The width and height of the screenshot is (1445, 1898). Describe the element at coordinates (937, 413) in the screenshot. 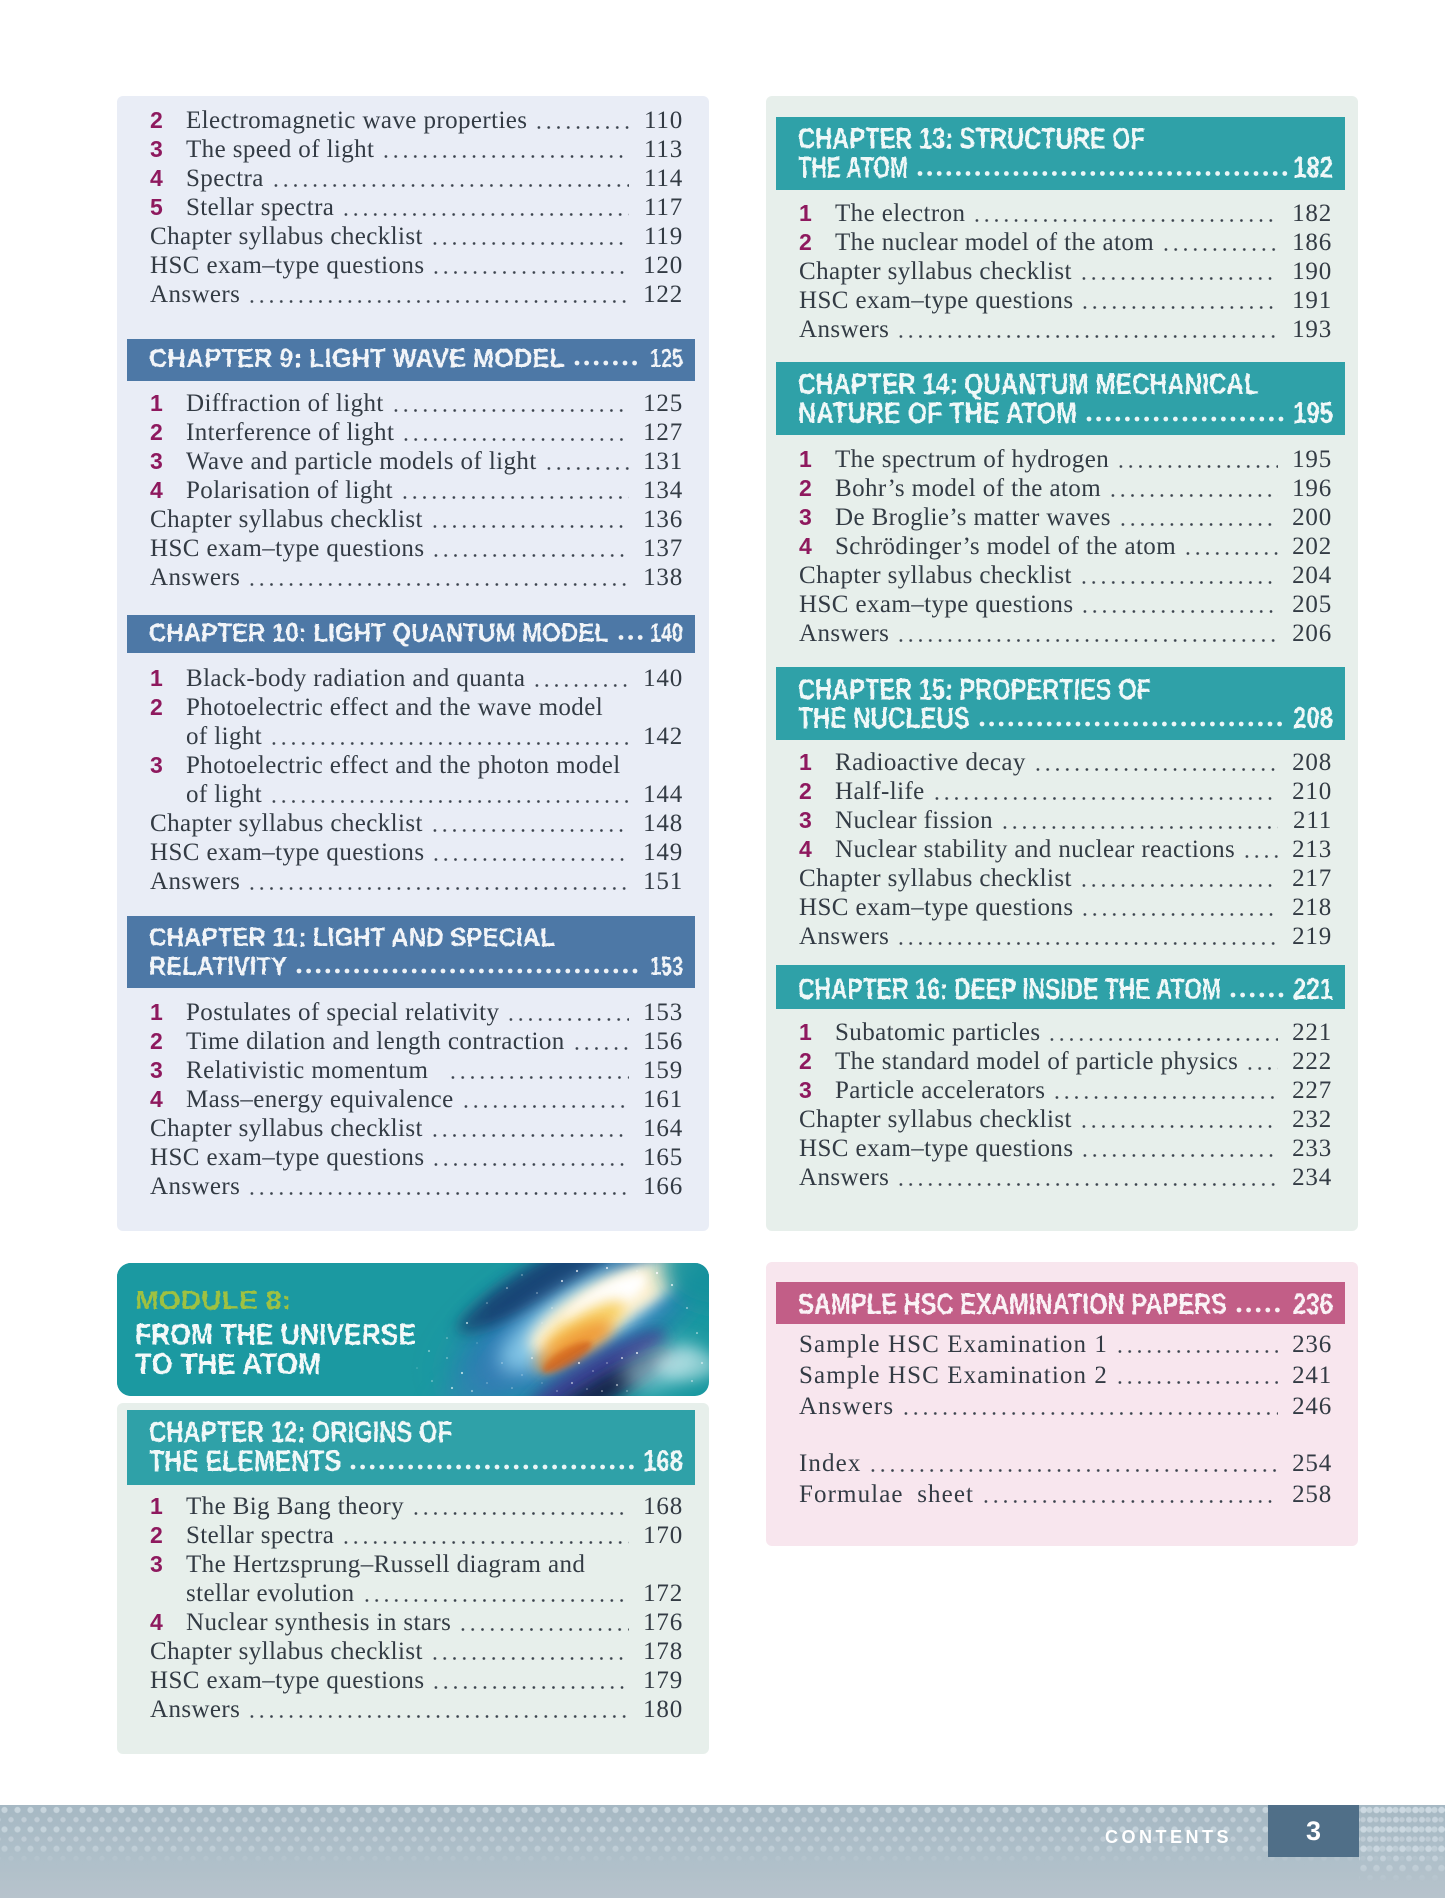

I see `svg-text: NATURE OF THE ATOM` at that location.